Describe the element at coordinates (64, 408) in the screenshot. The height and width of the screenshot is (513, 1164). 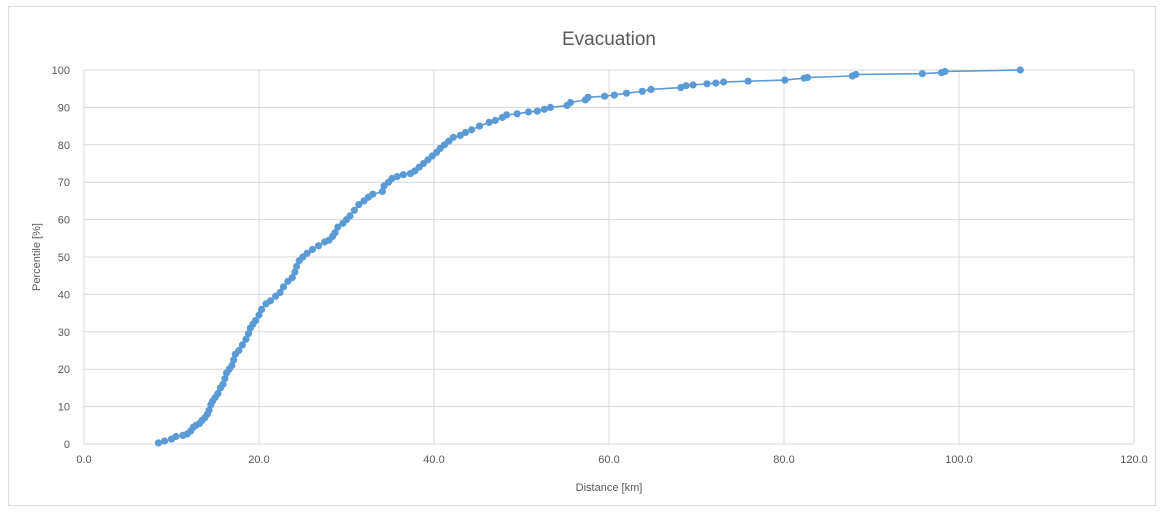
I see `y-tick-label: 10` at that location.